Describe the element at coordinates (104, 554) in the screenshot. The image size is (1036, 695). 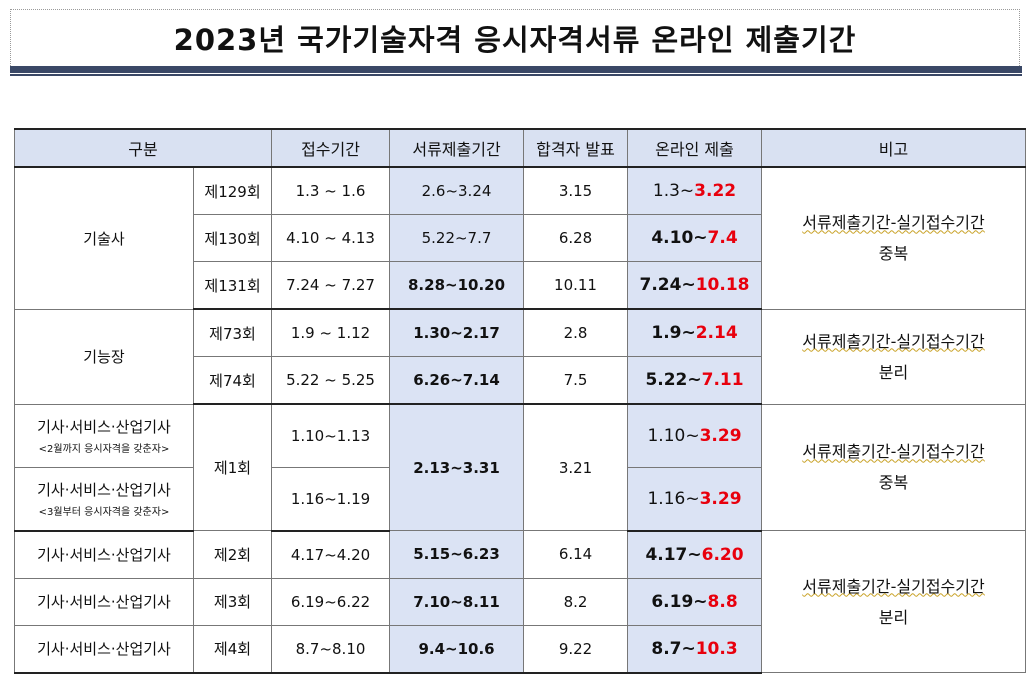
I see `category-engineer-2: 기사·서비스·산업기사` at that location.